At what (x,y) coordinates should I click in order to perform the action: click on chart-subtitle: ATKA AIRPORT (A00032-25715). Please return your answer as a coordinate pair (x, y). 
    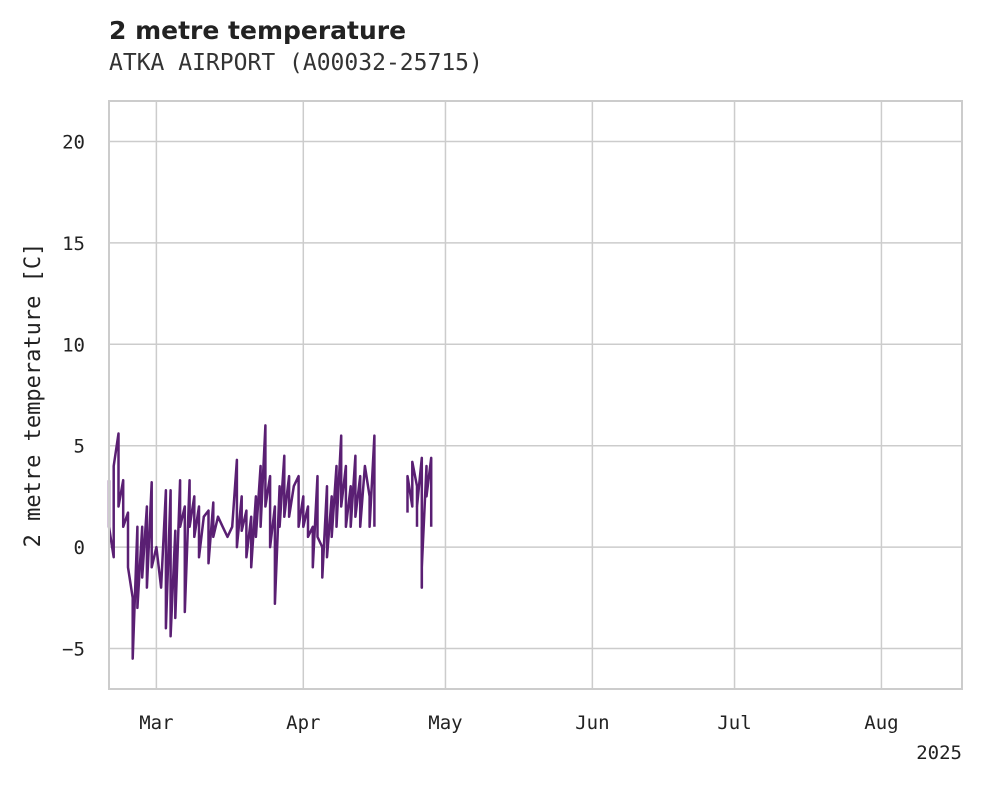
    Looking at the image, I should click on (296, 63).